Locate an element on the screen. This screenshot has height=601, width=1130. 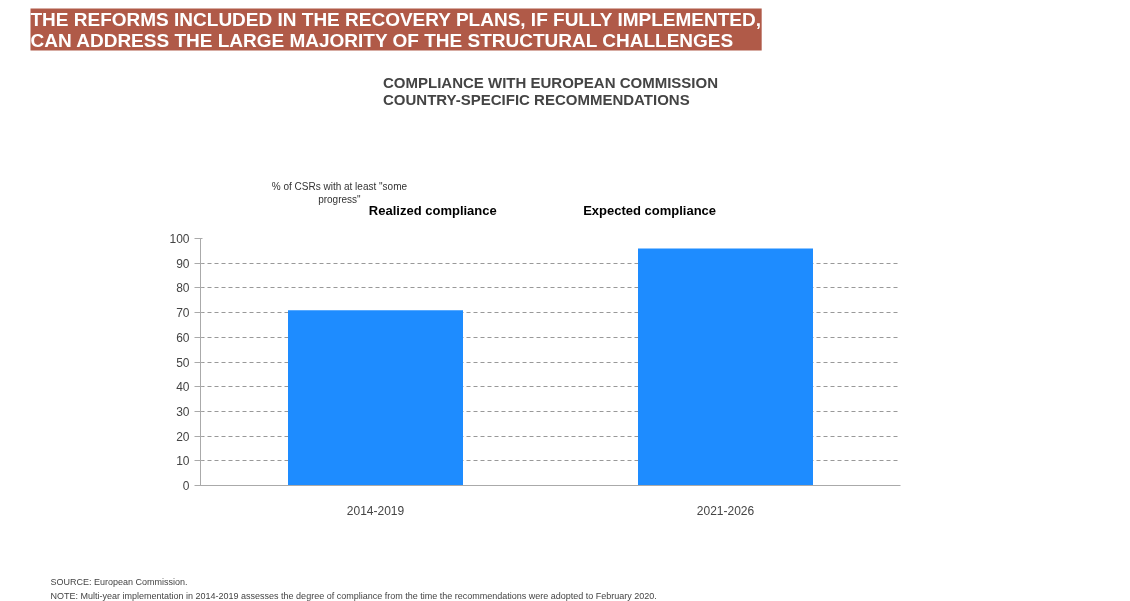
y-tick-label: 50 is located at coordinates (183, 362).